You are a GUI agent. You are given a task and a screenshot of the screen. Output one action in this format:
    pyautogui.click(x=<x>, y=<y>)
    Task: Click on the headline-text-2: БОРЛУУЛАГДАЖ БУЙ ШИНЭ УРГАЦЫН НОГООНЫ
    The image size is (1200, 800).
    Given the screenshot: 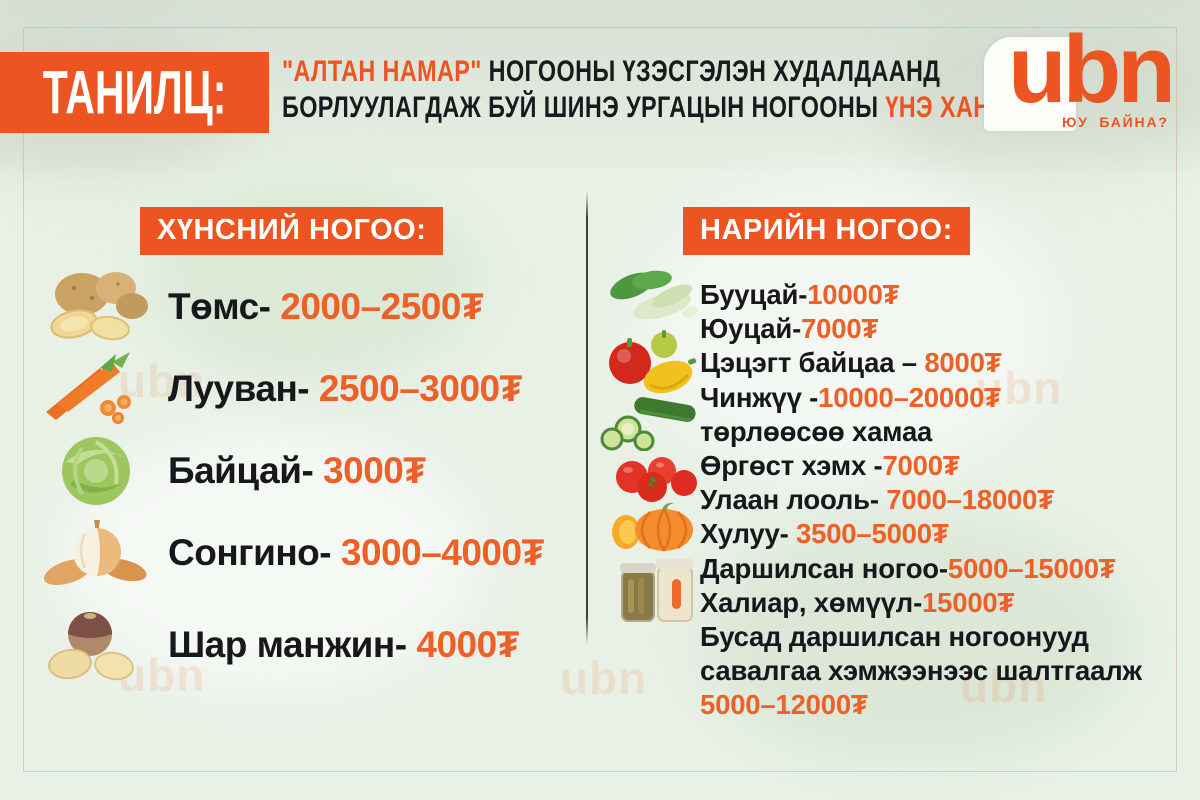 What is the action you would take?
    pyautogui.click(x=584, y=107)
    